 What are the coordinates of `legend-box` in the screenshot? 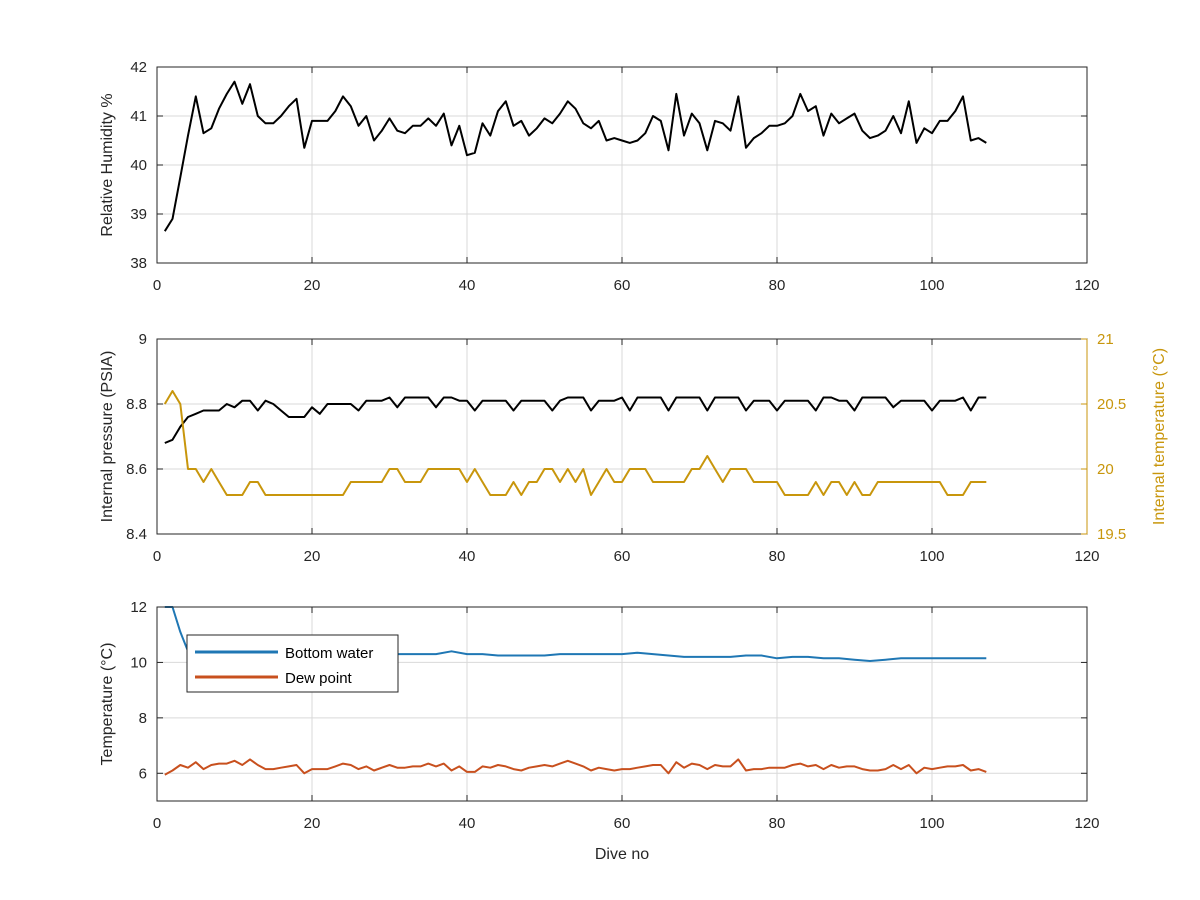 It's located at (292, 663).